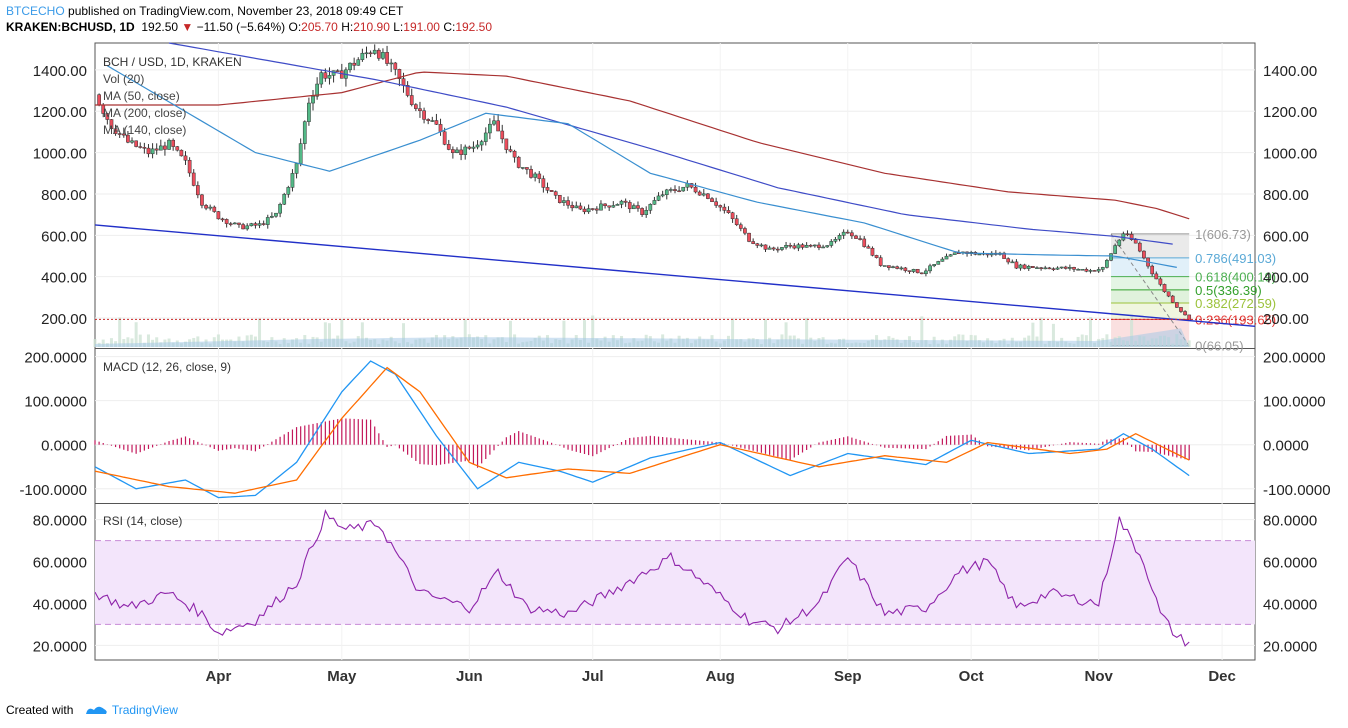 This screenshot has width=1348, height=728. Describe the element at coordinates (449, 27) in the screenshot. I see `close-label: C:` at that location.